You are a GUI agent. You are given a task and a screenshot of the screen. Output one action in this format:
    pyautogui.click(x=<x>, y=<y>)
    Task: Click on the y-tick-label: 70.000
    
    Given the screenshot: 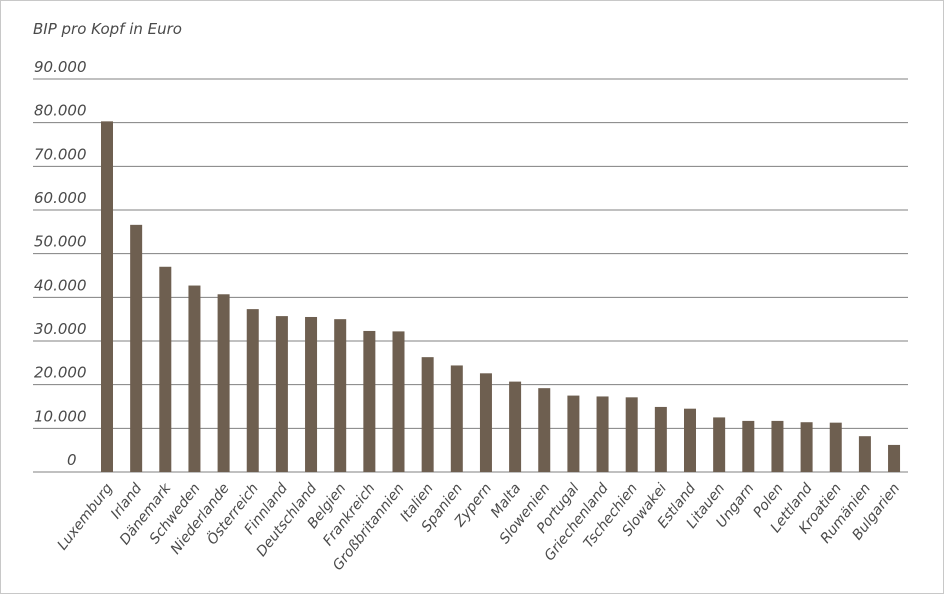 What is the action you would take?
    pyautogui.click(x=60, y=154)
    